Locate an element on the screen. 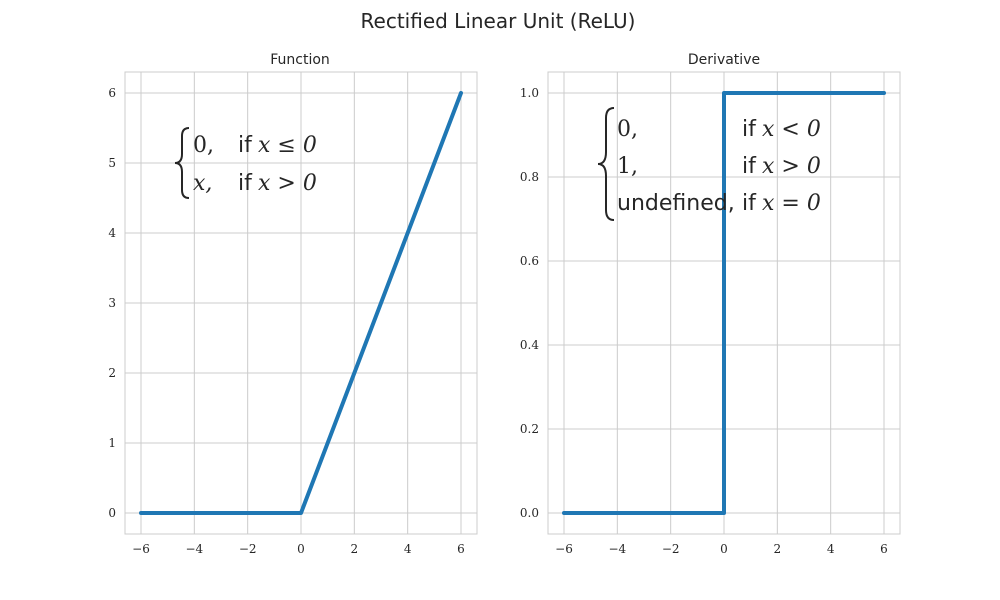 This screenshot has width=1000, height=600. function-case-1-condition: x ≤ 0 is located at coordinates (287, 145).